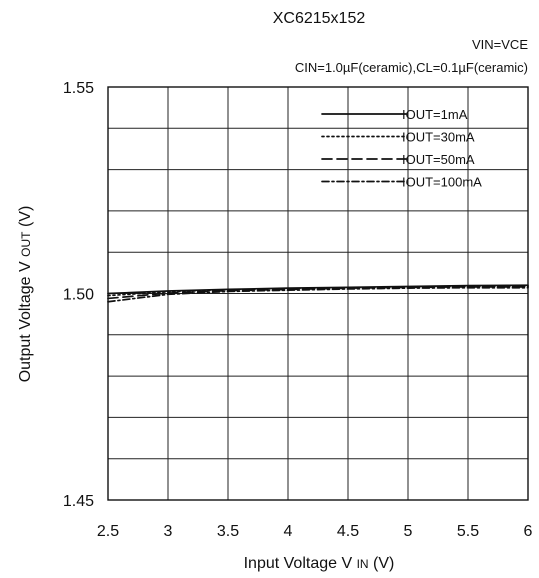 The width and height of the screenshot is (539, 578). What do you see at coordinates (108, 531) in the screenshot?
I see `x-tick-label: 2.5` at bounding box center [108, 531].